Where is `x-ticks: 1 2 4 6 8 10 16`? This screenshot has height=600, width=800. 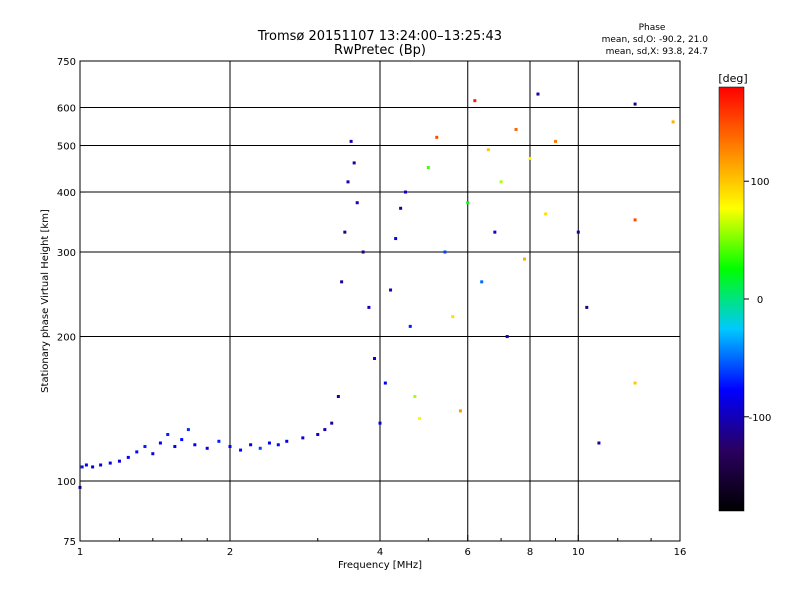
x-ticks: 1 2 4 6 8 10 16 is located at coordinates (382, 546).